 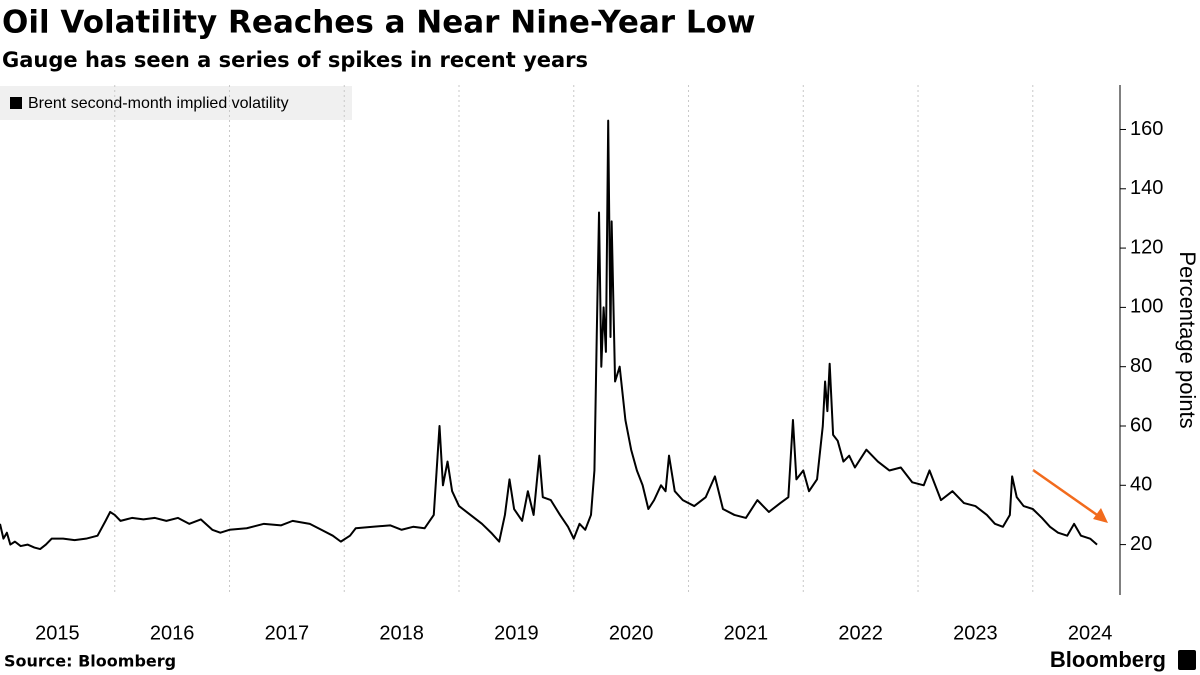 What do you see at coordinates (1108, 659) in the screenshot?
I see `brand: Bloomberg` at bounding box center [1108, 659].